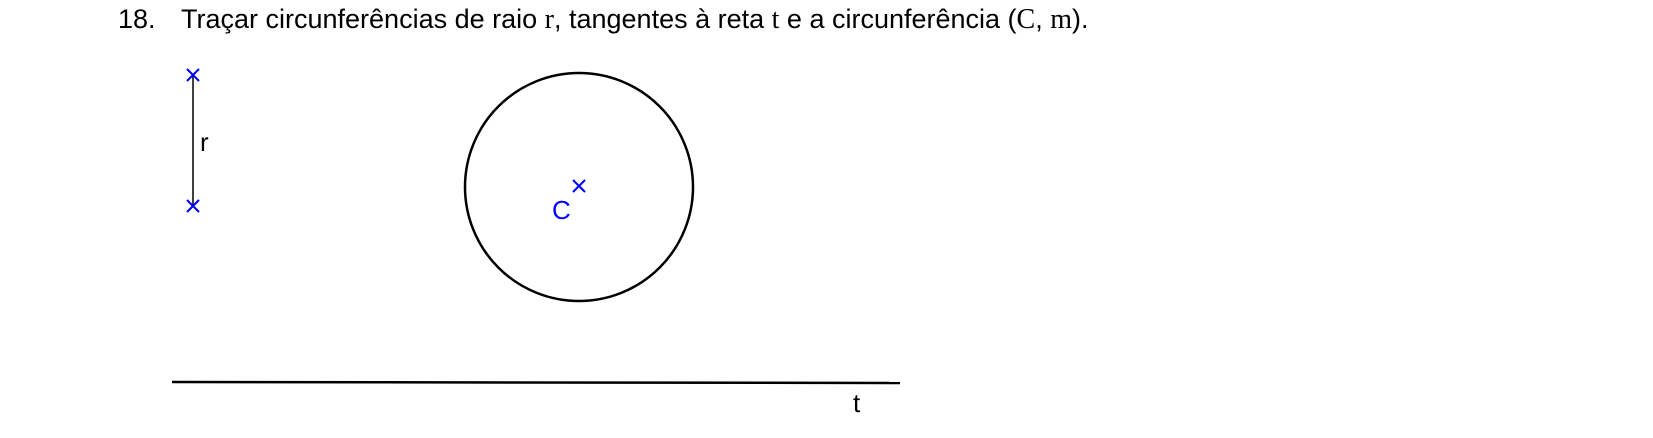  What do you see at coordinates (1080, 19) in the screenshot?
I see `problem-text-end: ).` at bounding box center [1080, 19].